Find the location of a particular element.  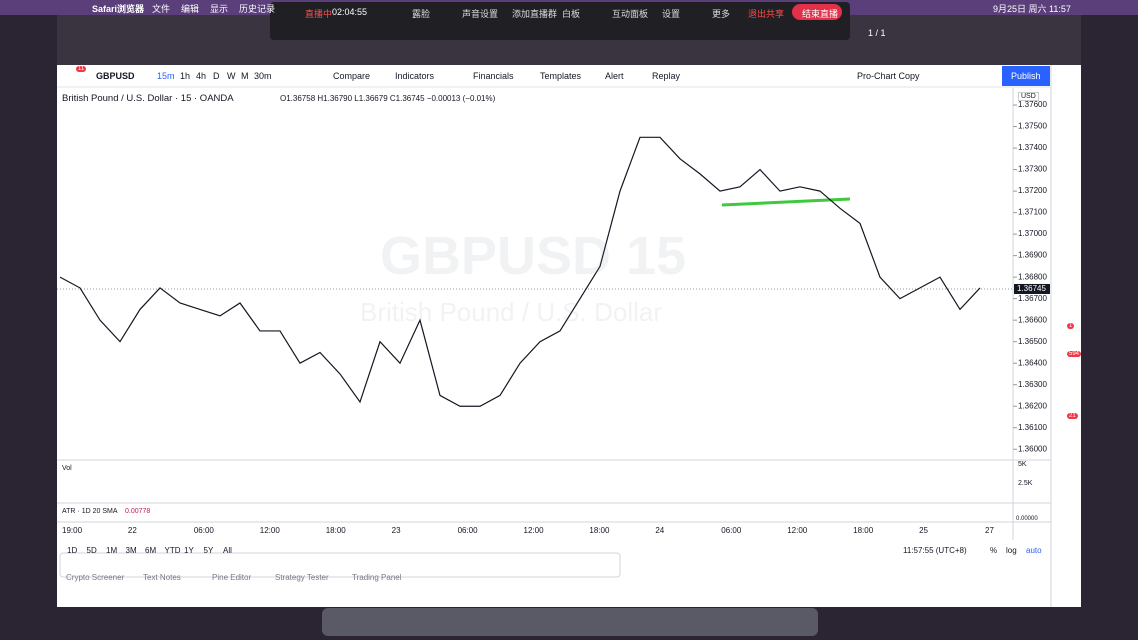

y-tick-label: 1.37000 is located at coordinates (1032, 233).